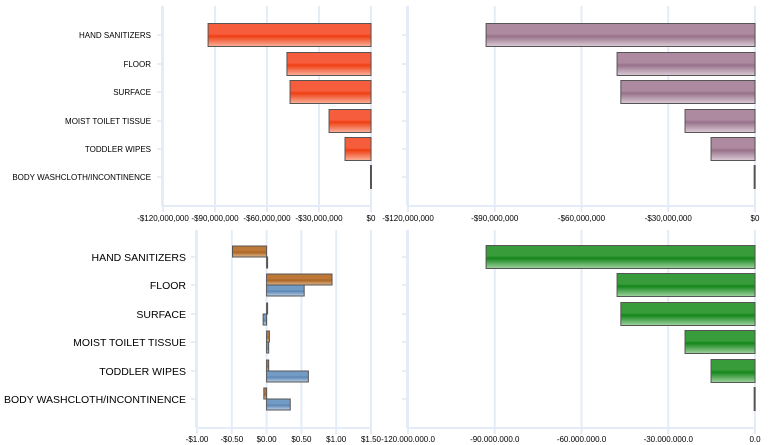 The width and height of the screenshot is (769, 445). Describe the element at coordinates (495, 439) in the screenshot. I see `x-tick-label: -90.000.000.0` at that location.